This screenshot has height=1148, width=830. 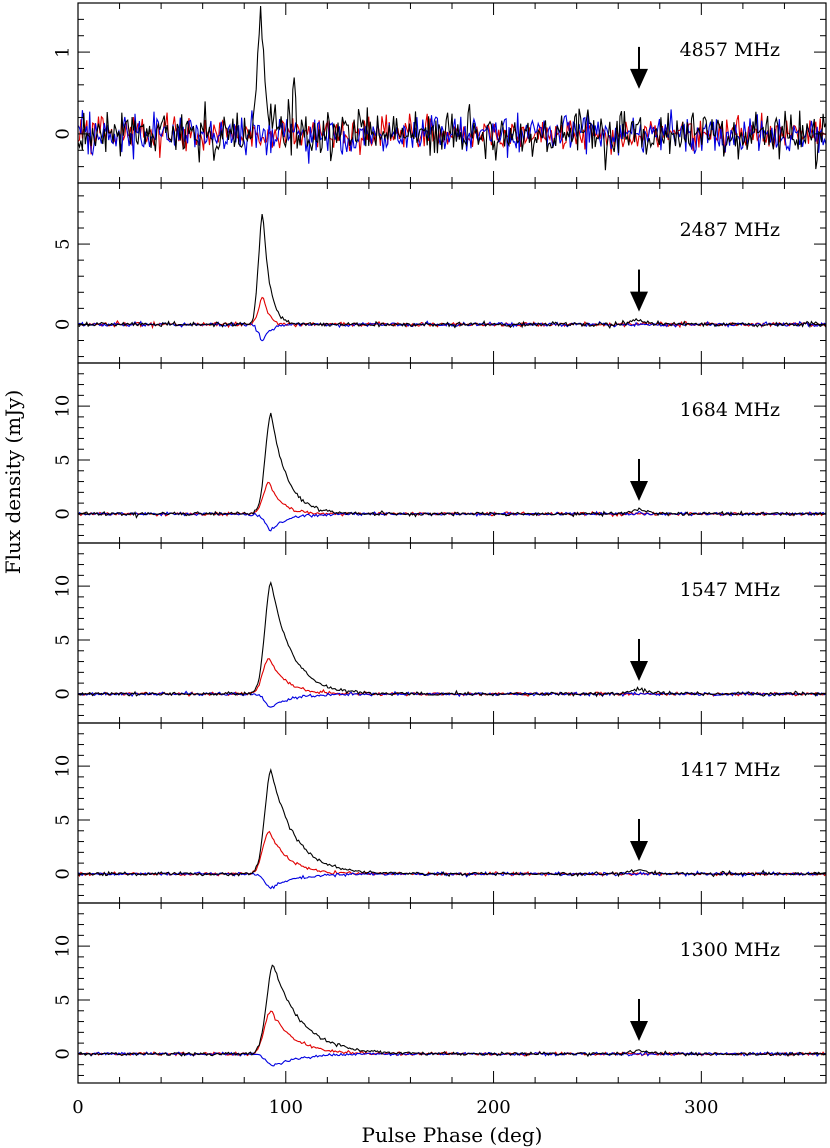 What do you see at coordinates (730, 50) in the screenshot?
I see `frequency-label: 4857 MHz` at bounding box center [730, 50].